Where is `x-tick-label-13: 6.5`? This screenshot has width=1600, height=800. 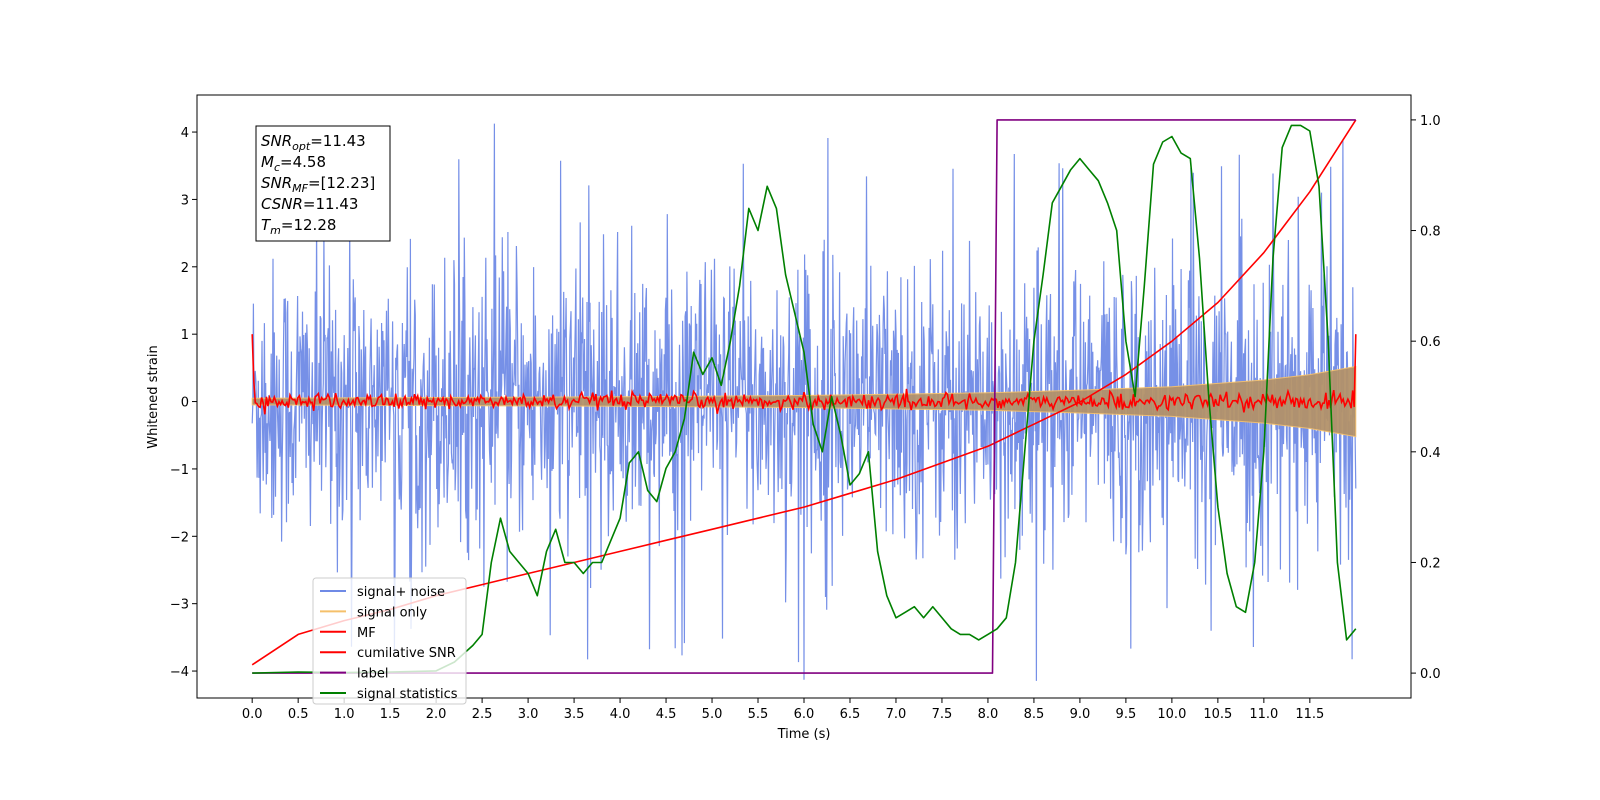 x-tick-label-13: 6.5 is located at coordinates (850, 714).